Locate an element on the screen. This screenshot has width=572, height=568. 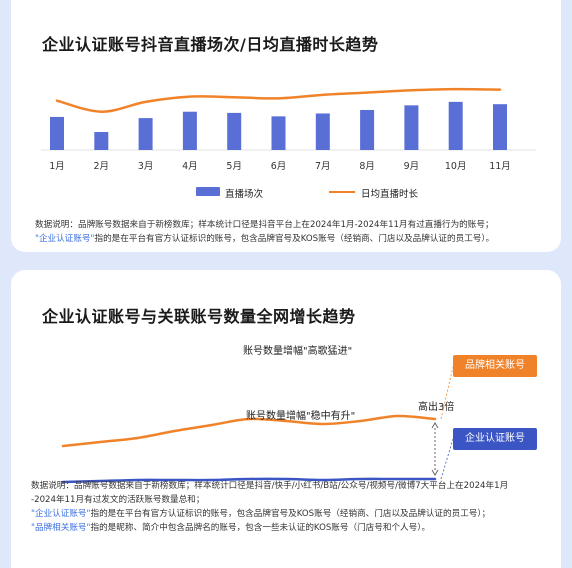
x-tick-label: 7月 is located at coordinates (323, 166).